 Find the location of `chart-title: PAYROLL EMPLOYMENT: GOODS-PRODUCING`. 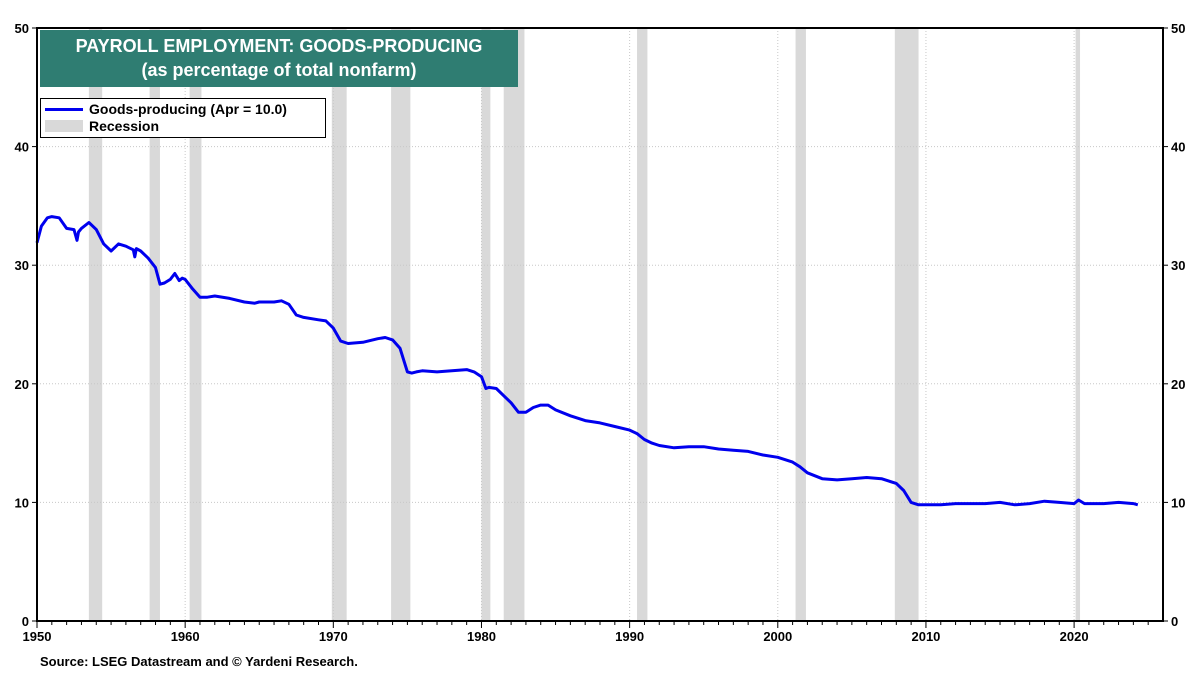

chart-title: PAYROLL EMPLOYMENT: GOODS-PRODUCING is located at coordinates (279, 46).